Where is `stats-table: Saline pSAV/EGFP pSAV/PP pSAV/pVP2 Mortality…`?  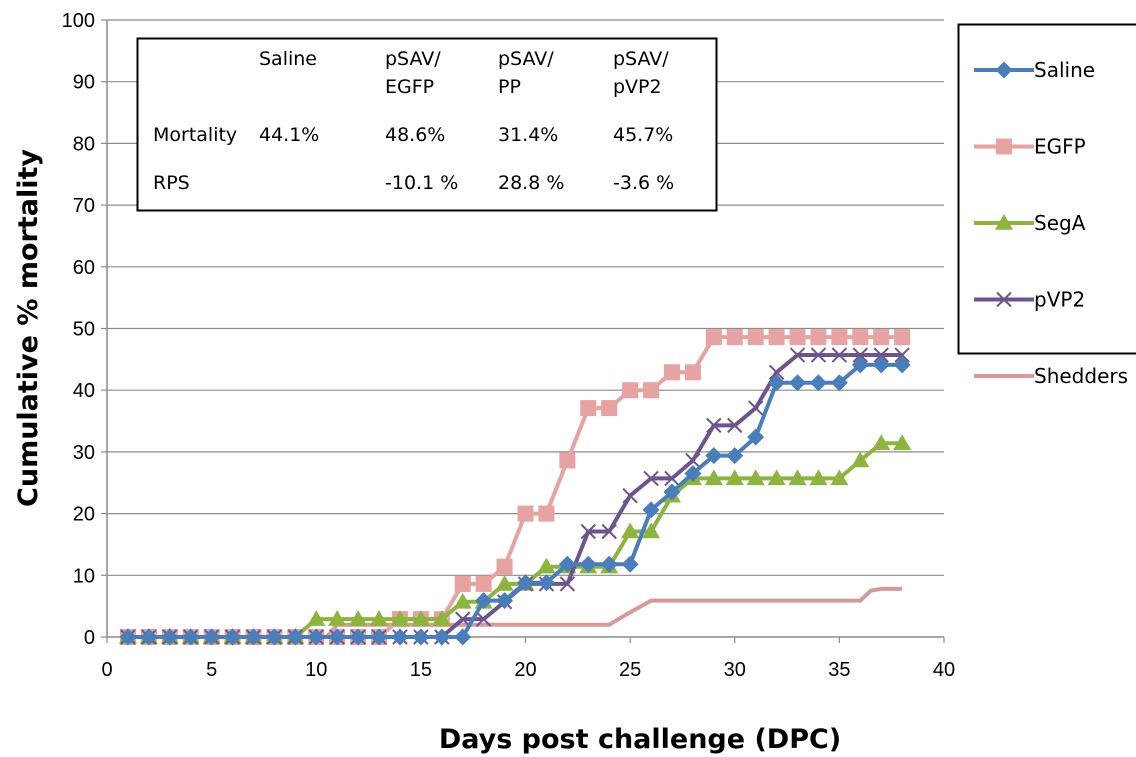
stats-table: Saline pSAV/EGFP pSAV/PP pSAV/pVP2 Mortality… is located at coordinates (427, 124).